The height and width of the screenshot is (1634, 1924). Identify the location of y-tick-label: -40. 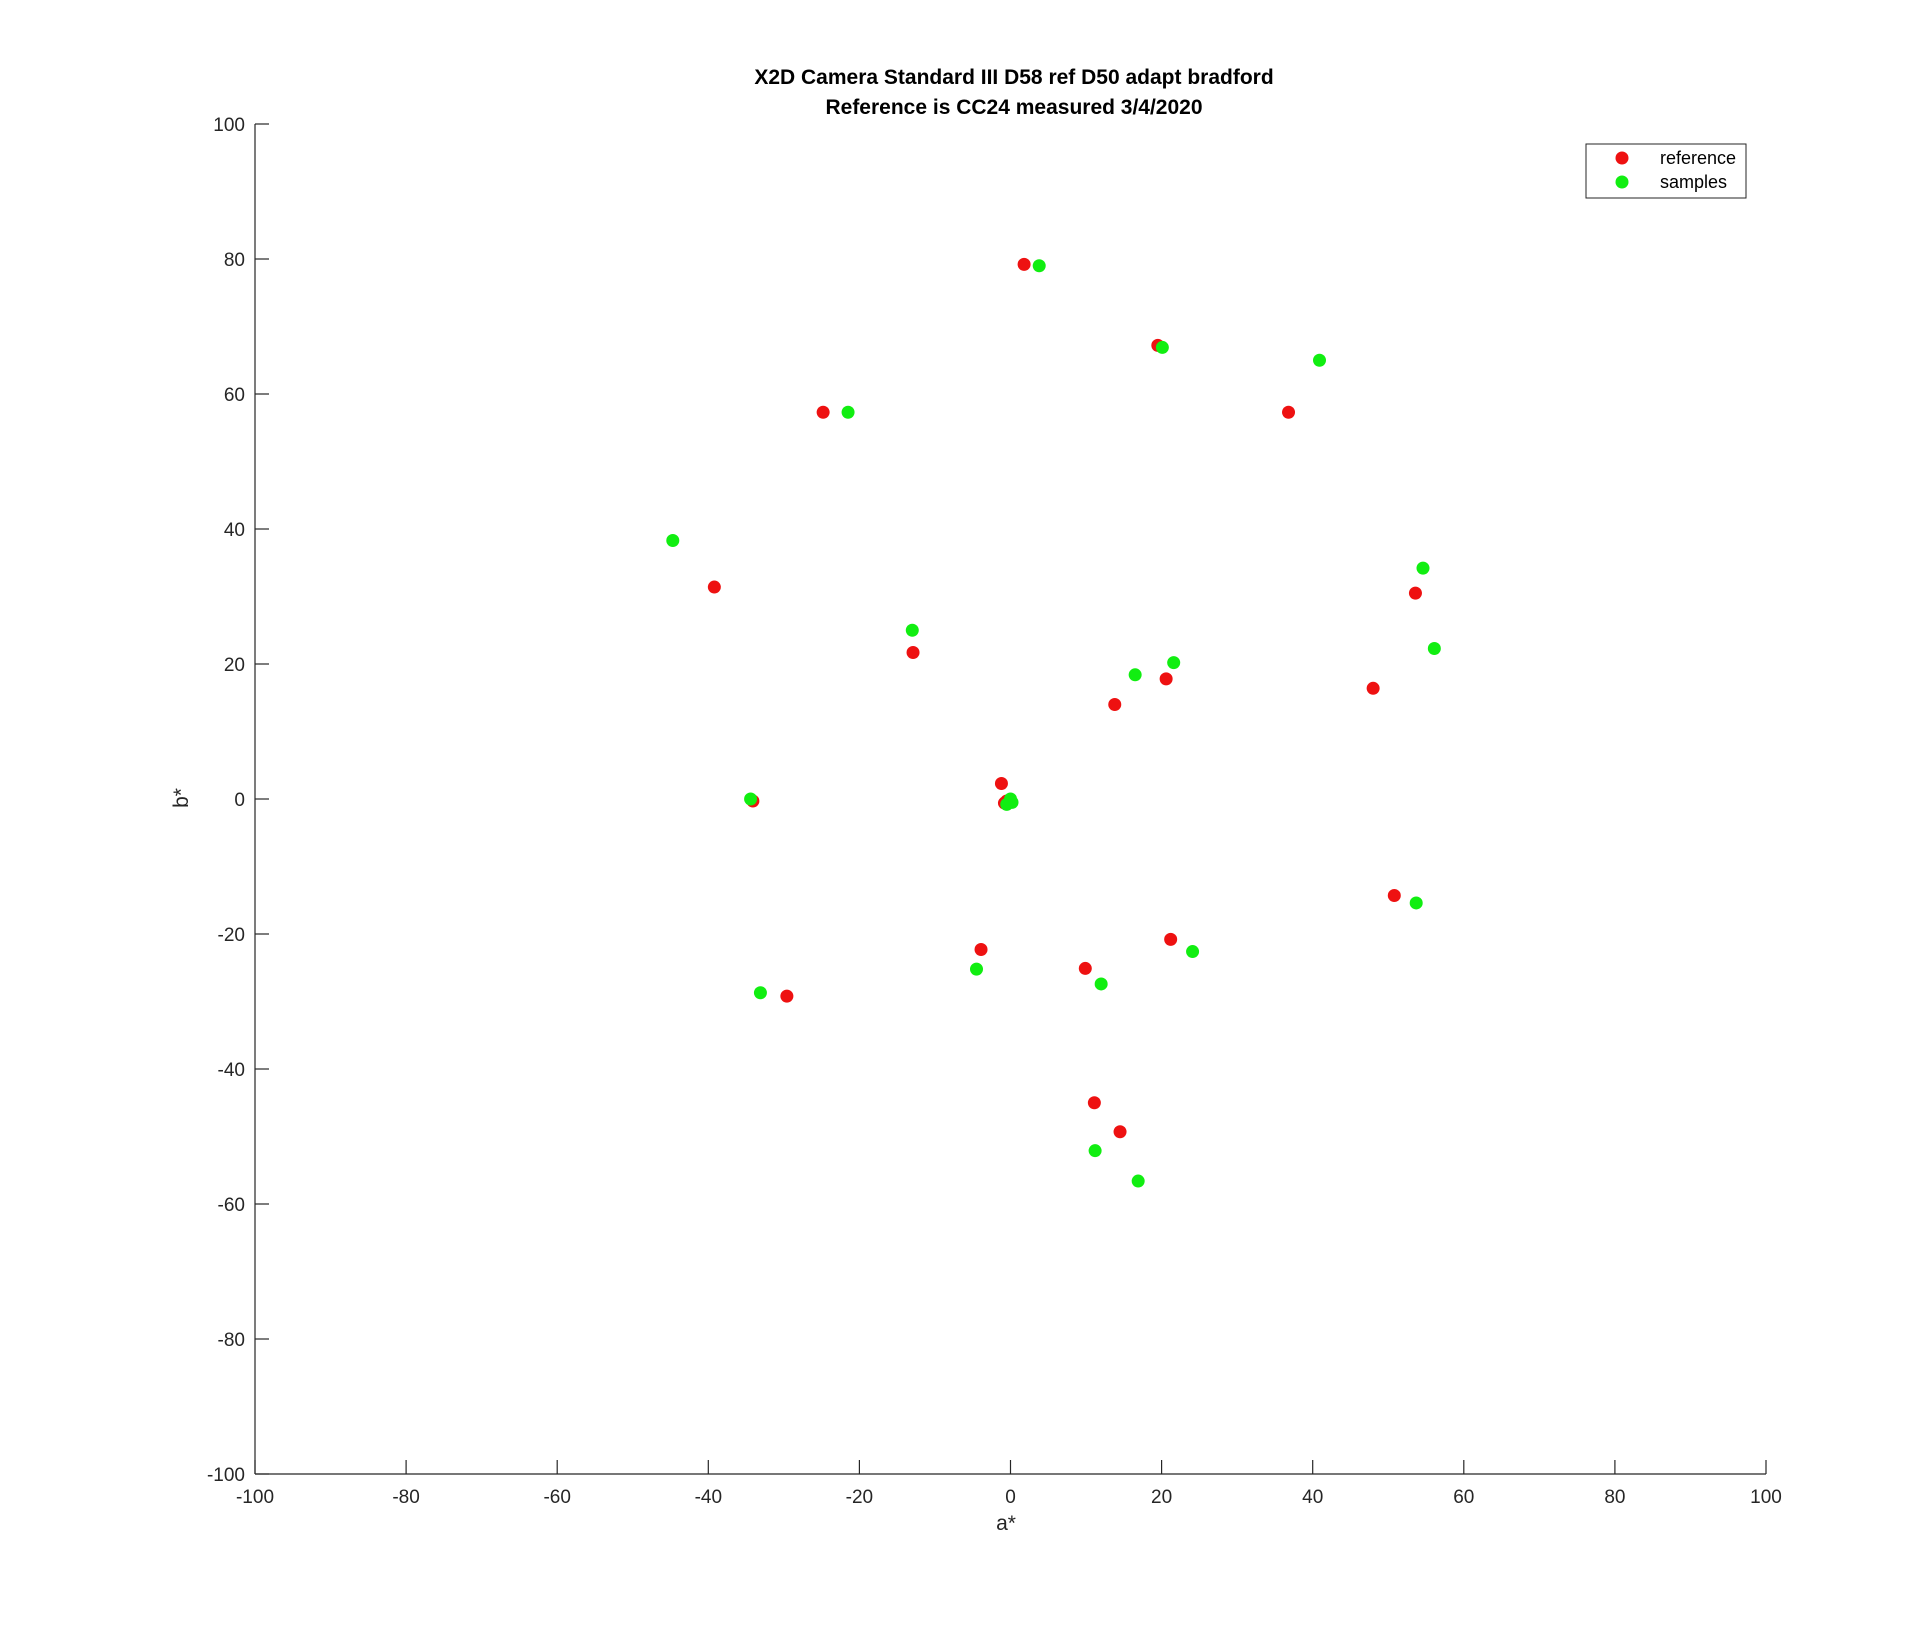
(231, 1070).